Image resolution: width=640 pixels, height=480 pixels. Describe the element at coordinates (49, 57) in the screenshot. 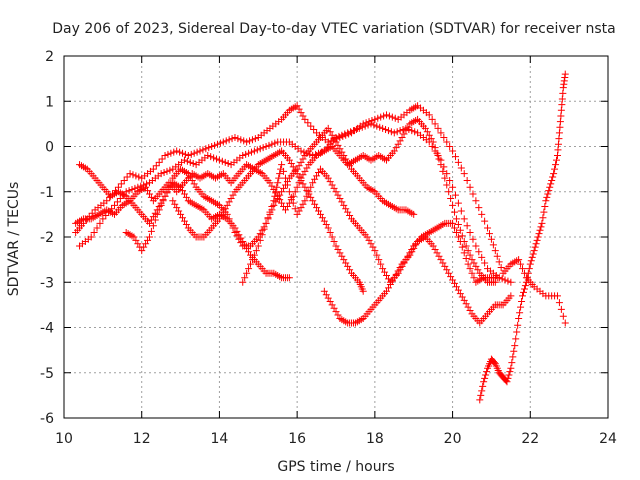

I see `y-tick-label: 2` at that location.